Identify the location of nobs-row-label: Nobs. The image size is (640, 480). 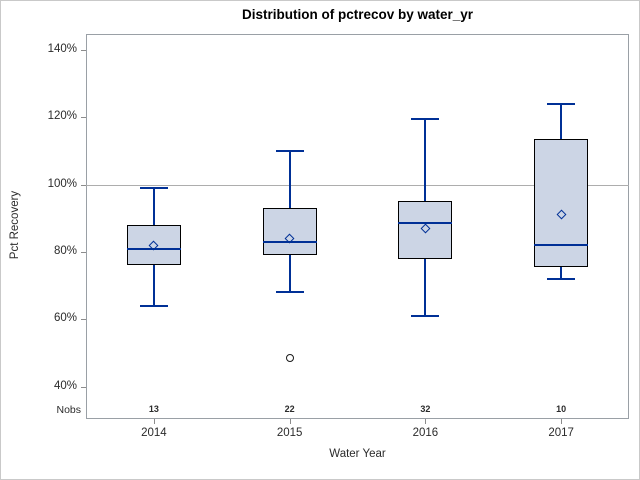
(68, 410).